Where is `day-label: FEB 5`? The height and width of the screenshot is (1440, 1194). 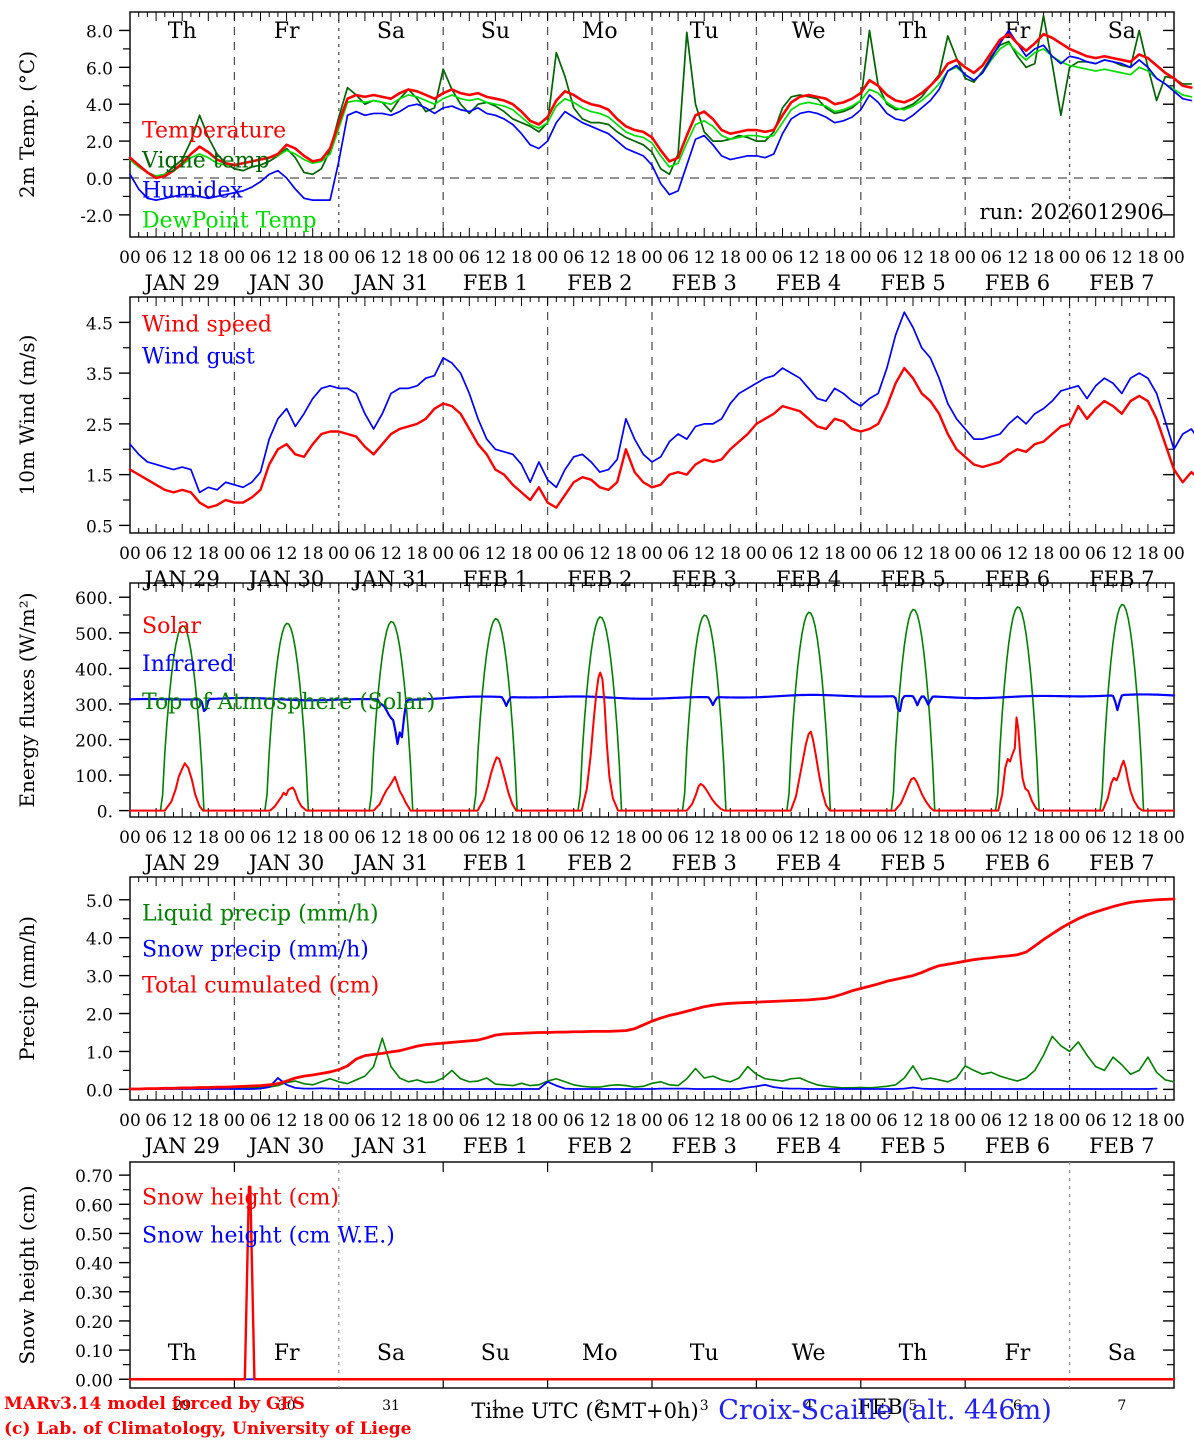
day-label: FEB 5 is located at coordinates (912, 863).